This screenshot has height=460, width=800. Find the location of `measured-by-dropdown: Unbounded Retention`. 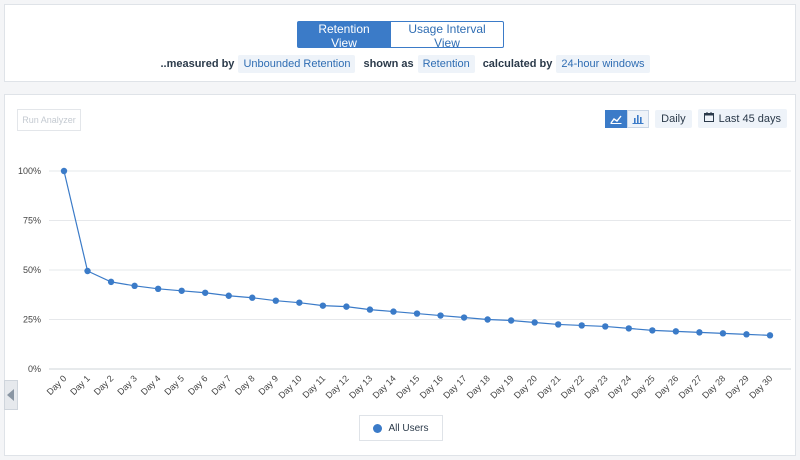

measured-by-dropdown: Unbounded Retention is located at coordinates (297, 64).